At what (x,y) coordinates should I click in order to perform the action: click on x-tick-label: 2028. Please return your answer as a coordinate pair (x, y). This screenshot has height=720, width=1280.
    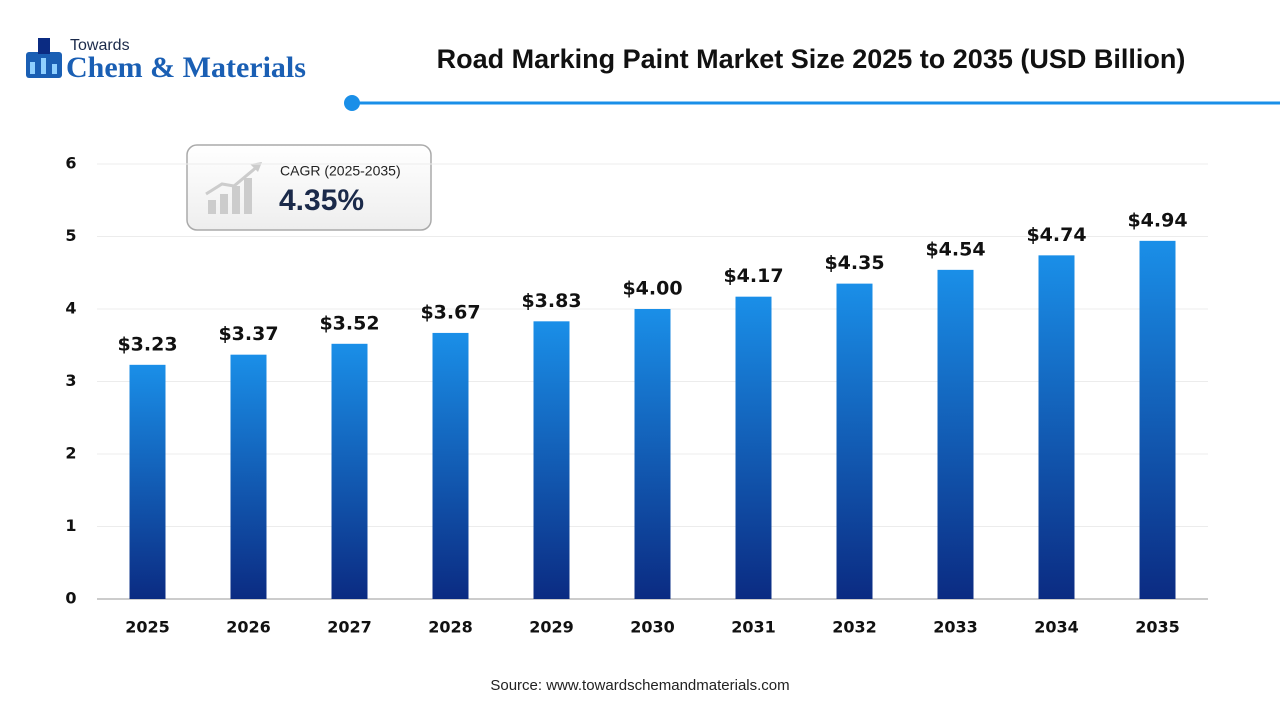
    Looking at the image, I should click on (450, 627).